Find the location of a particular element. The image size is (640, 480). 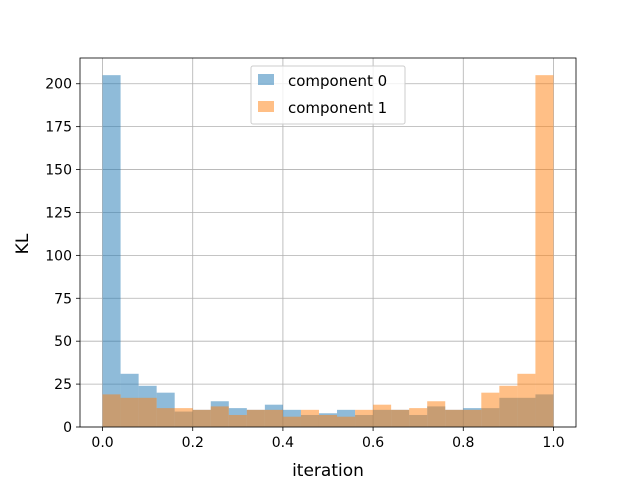

y-tick-label: 175 is located at coordinates (58, 128).